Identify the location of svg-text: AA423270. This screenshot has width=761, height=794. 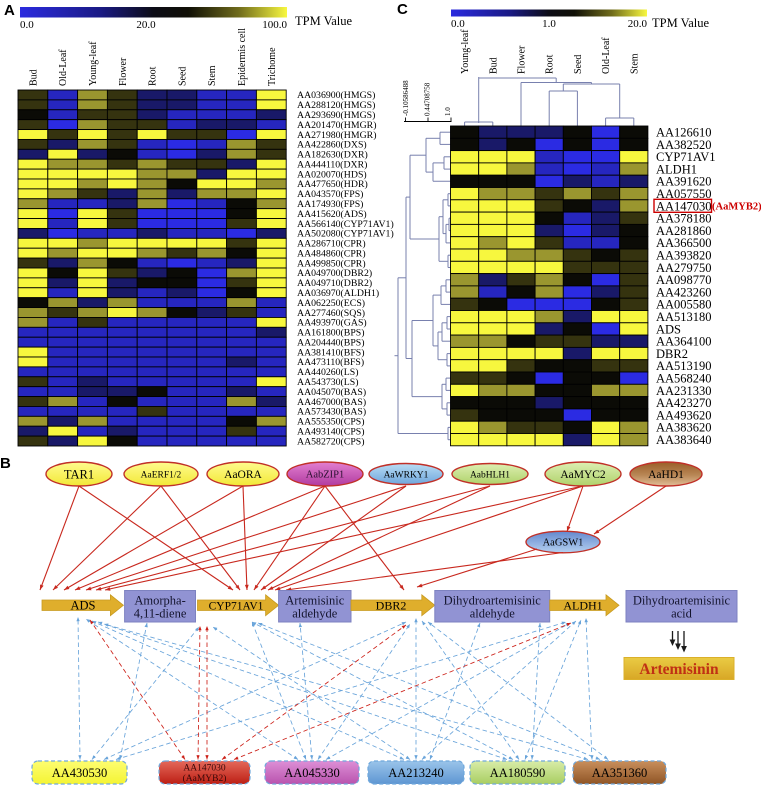
(684, 403).